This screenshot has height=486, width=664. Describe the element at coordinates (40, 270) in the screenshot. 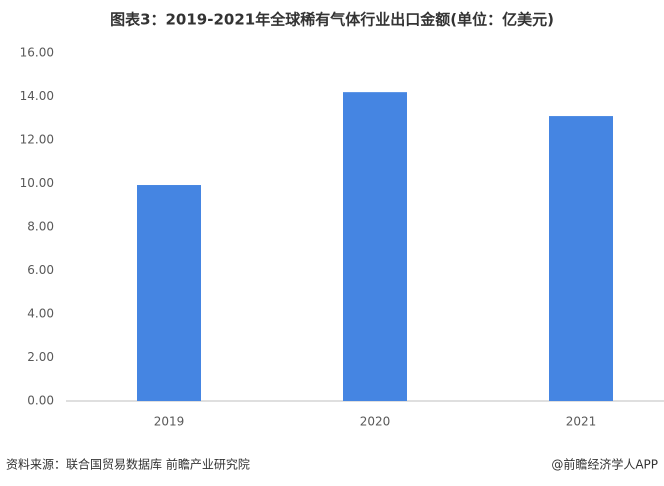

I see `y-tick-label: 6.00` at that location.